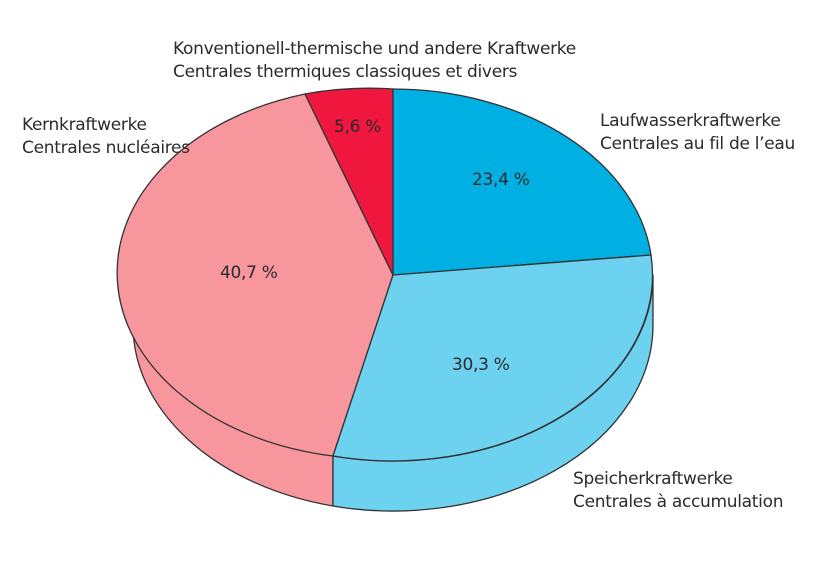  I want to click on label-runofriver-de: Laufwasserkraftwerke, so click(690, 121).